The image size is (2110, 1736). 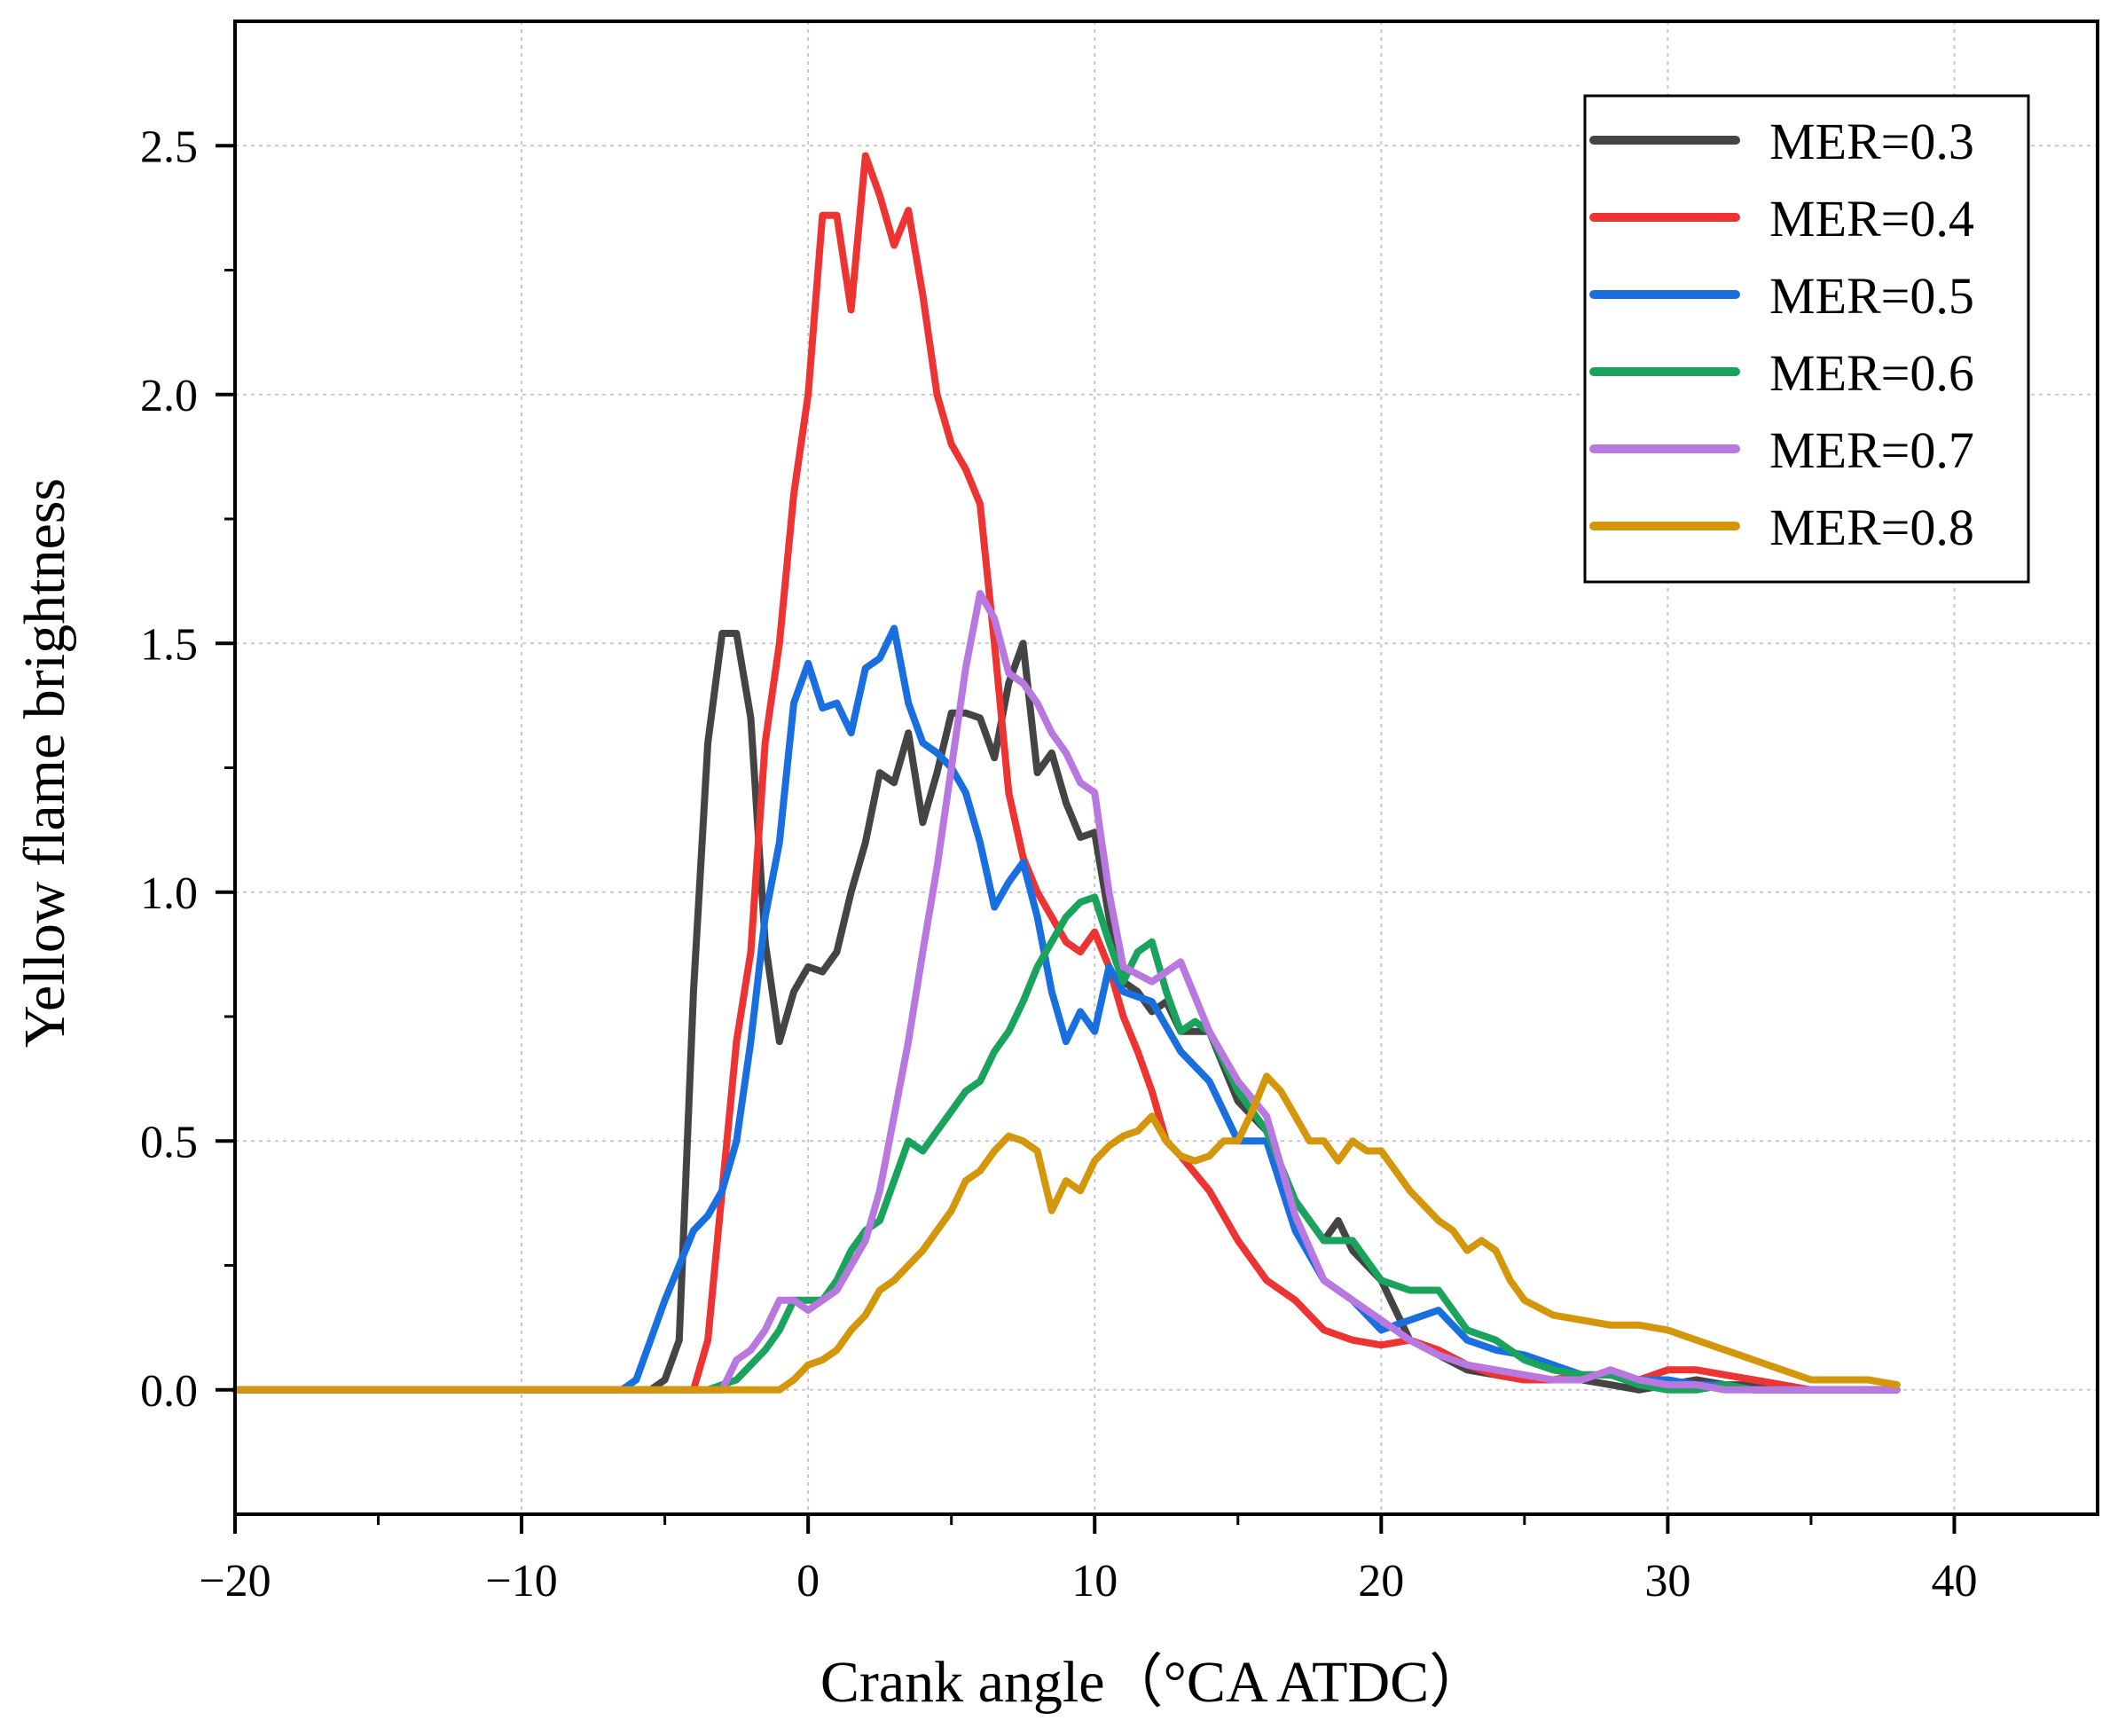 I want to click on legend-label-mer-08: MER=0.8, so click(x=1872, y=527).